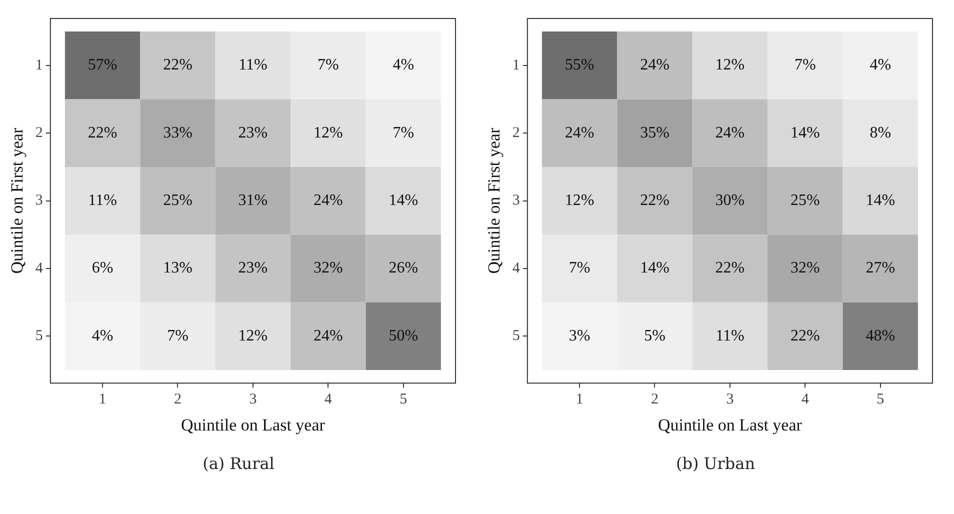 The width and height of the screenshot is (954, 514). Describe the element at coordinates (880, 268) in the screenshot. I see `data-label: 27%` at that location.